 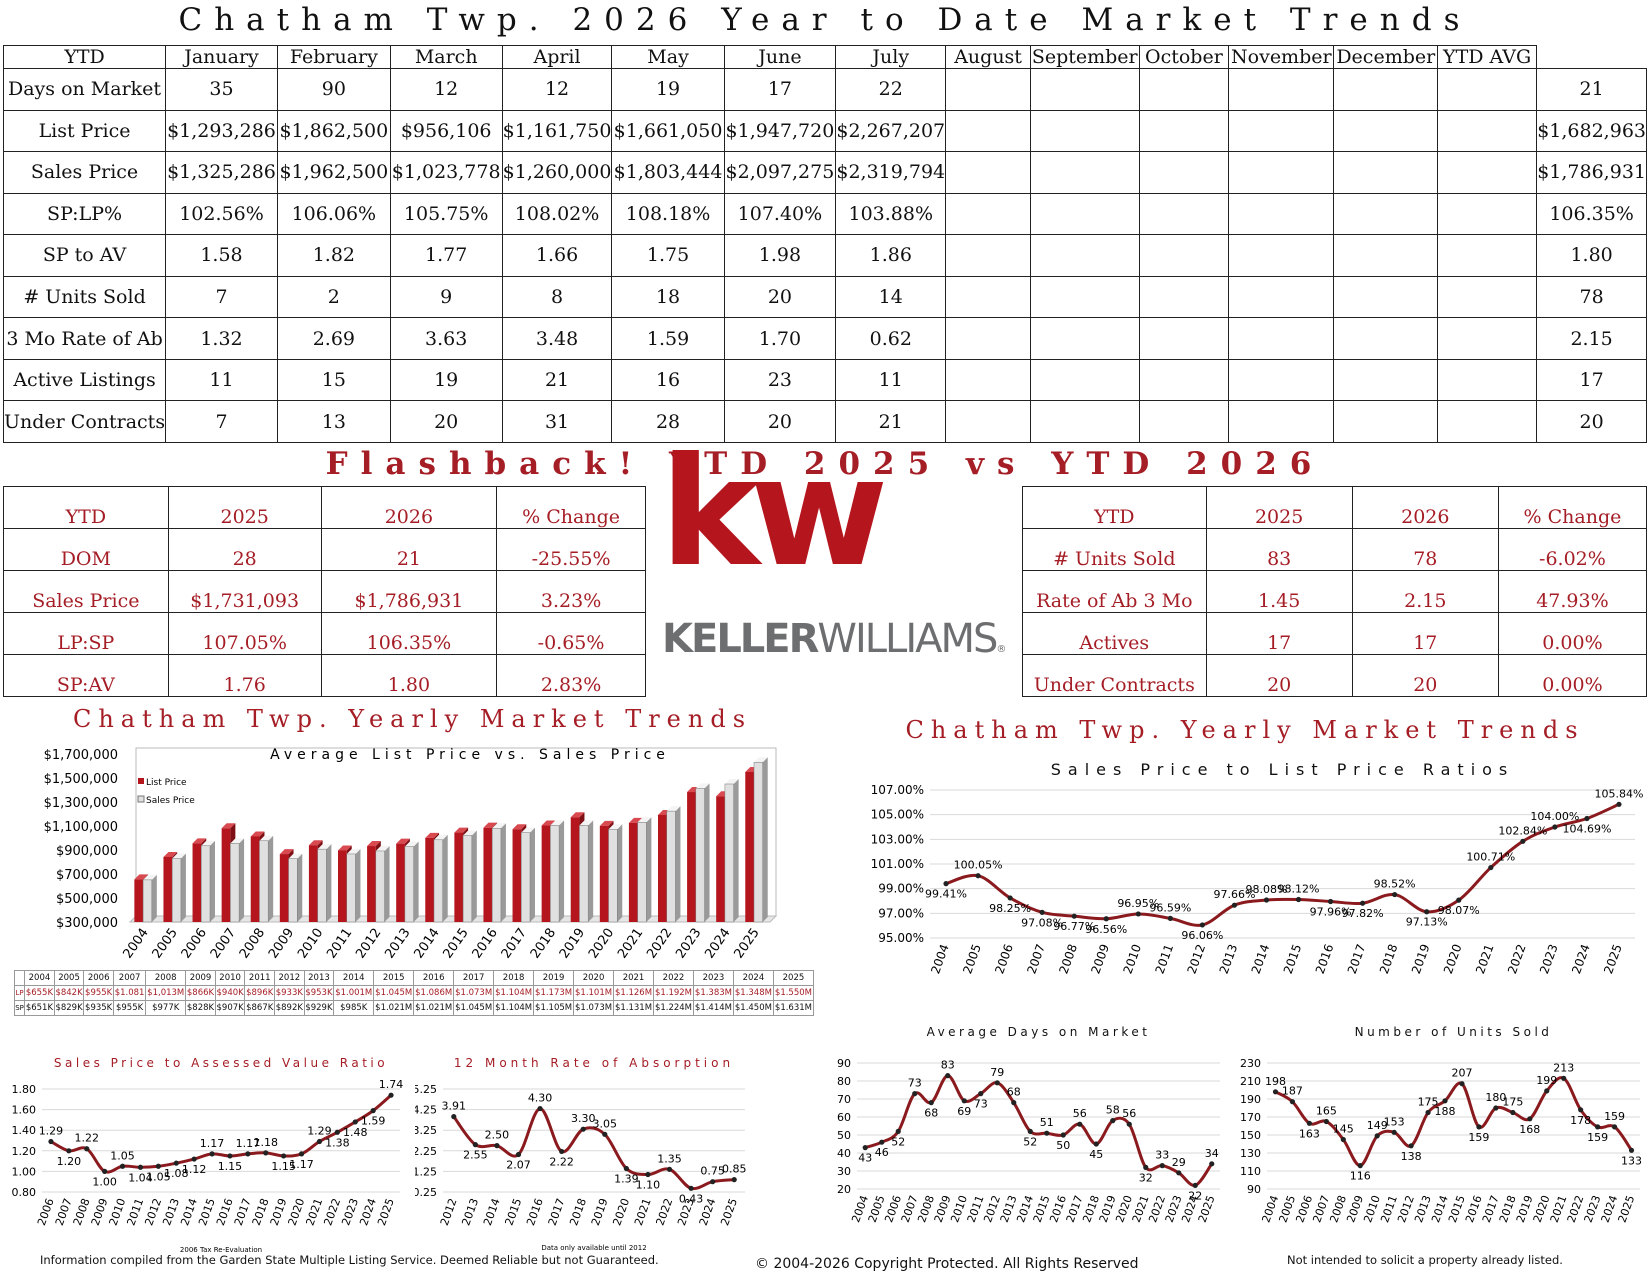 What do you see at coordinates (319, 1008) in the screenshot?
I see `price-table-sp-value: $929K` at bounding box center [319, 1008].